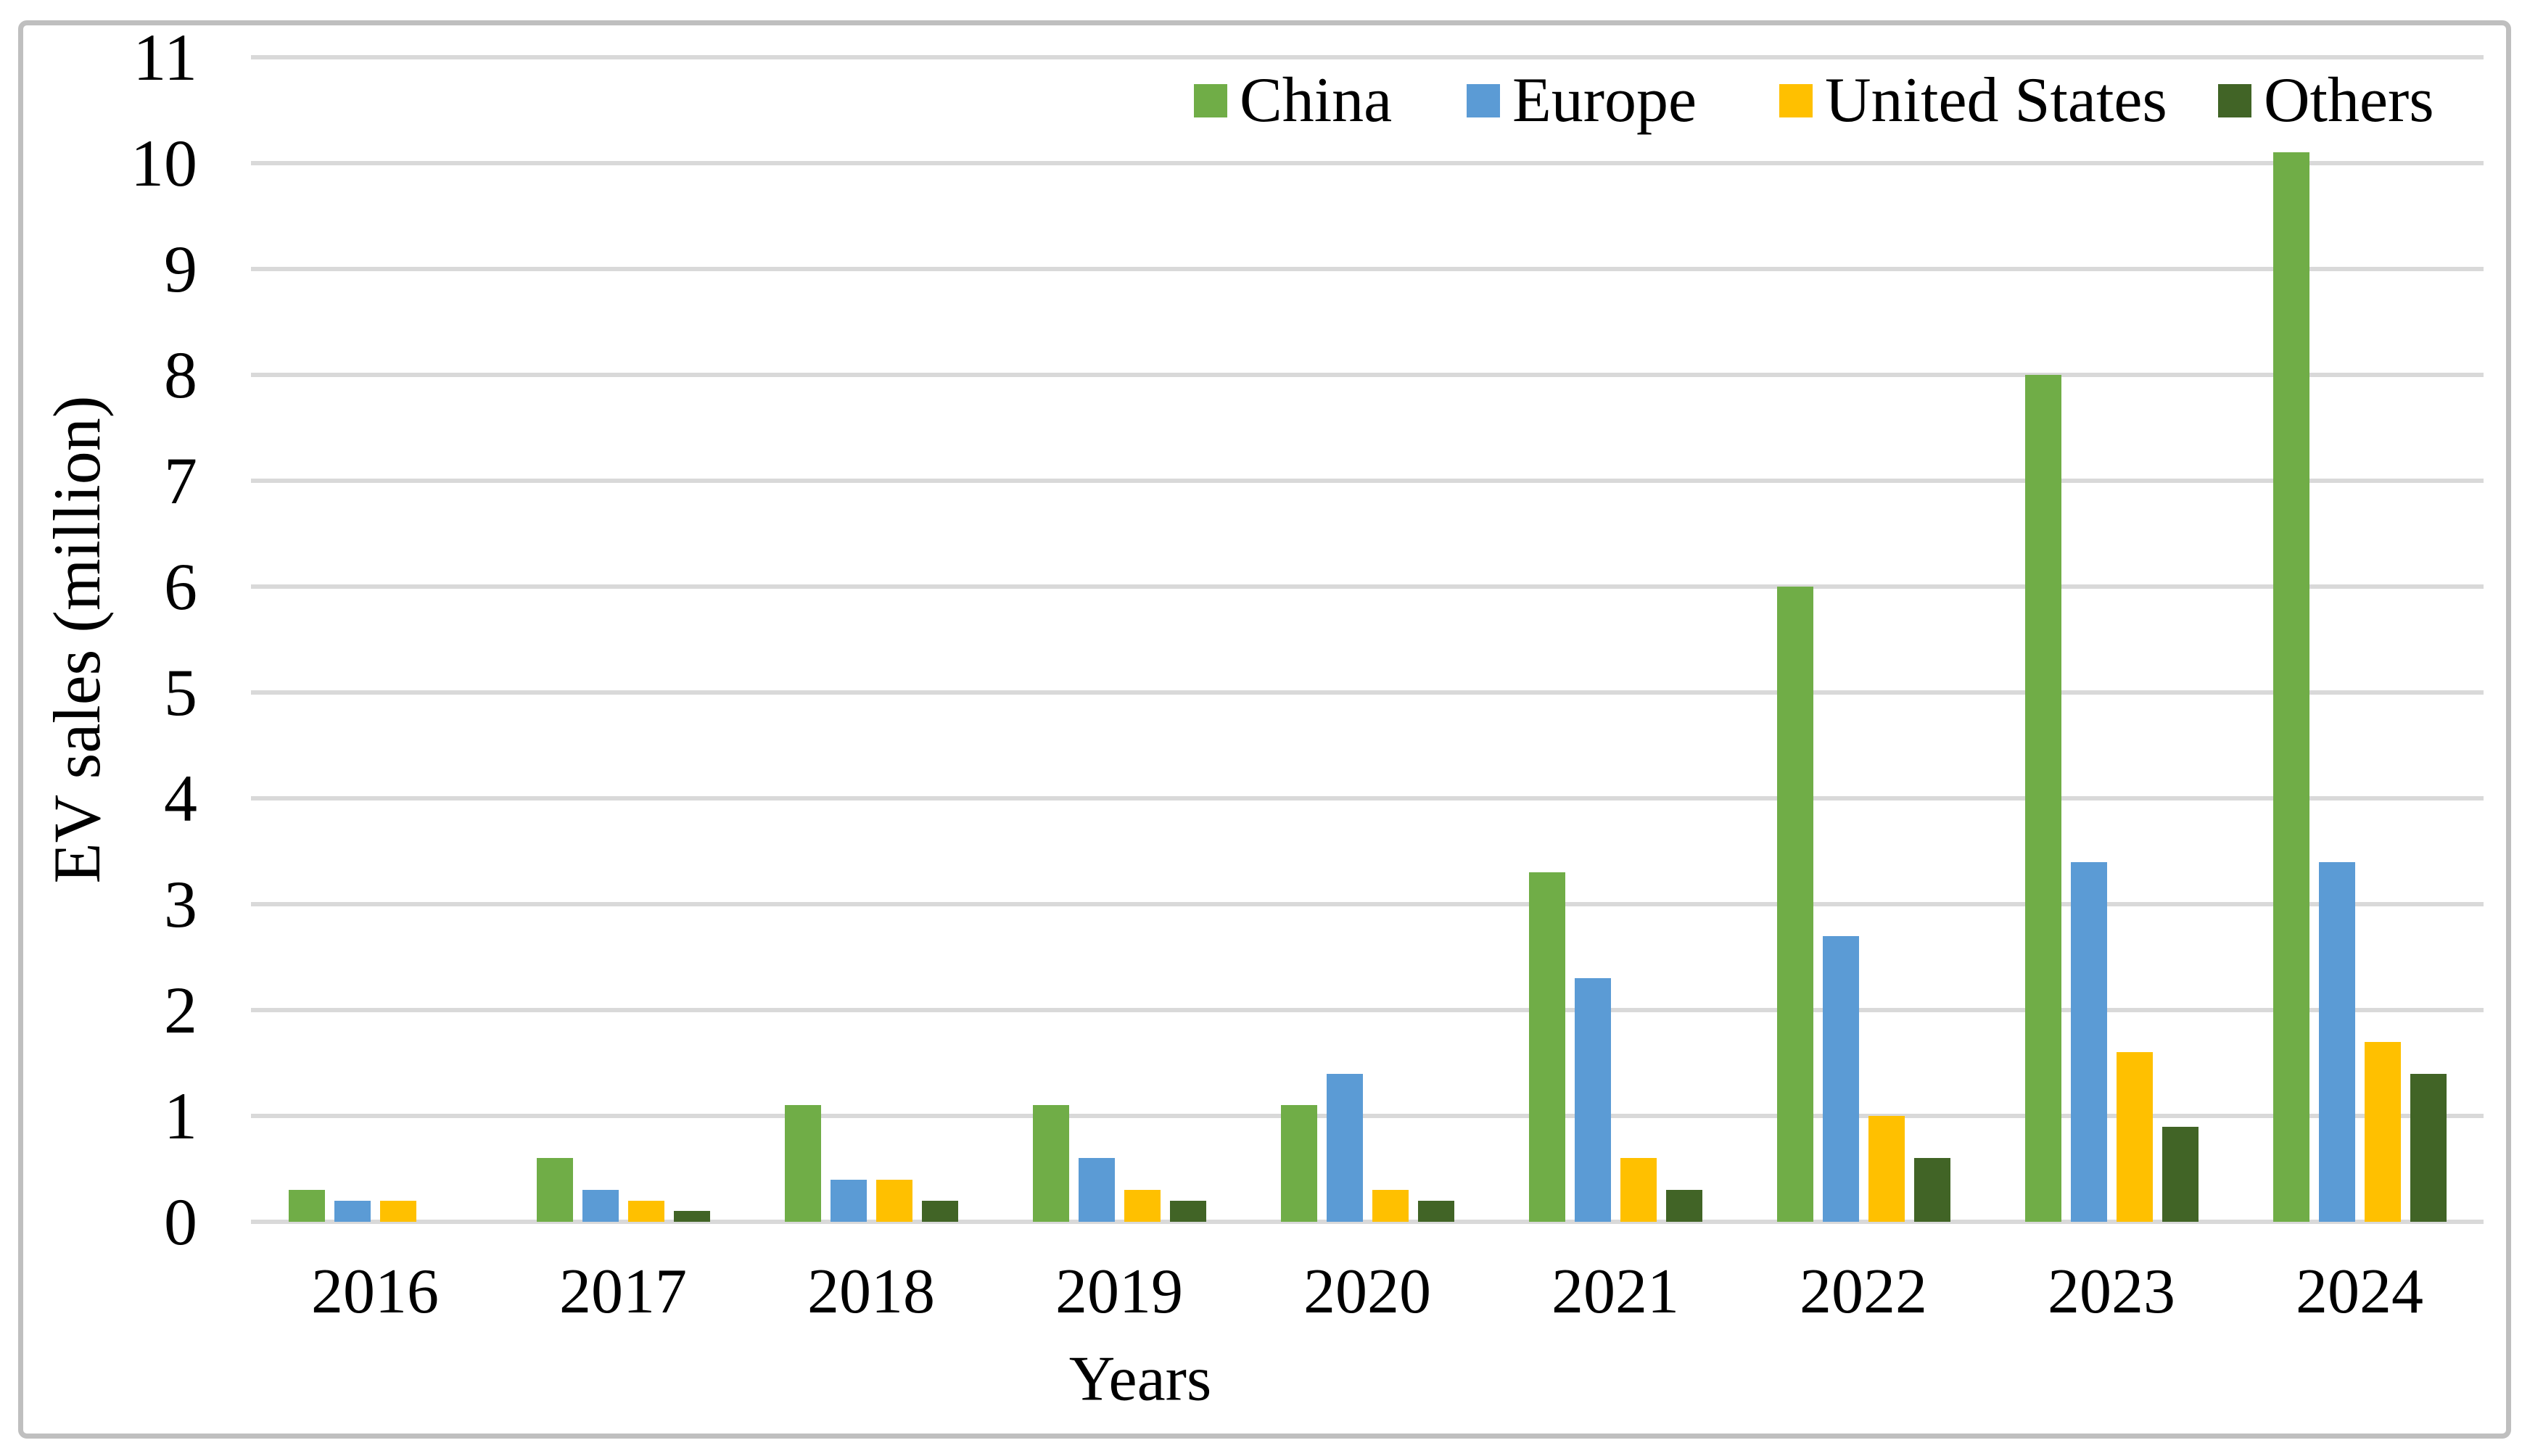 The width and height of the screenshot is (2522, 1456). I want to click on legend-item-others: Others, so click(2326, 100).